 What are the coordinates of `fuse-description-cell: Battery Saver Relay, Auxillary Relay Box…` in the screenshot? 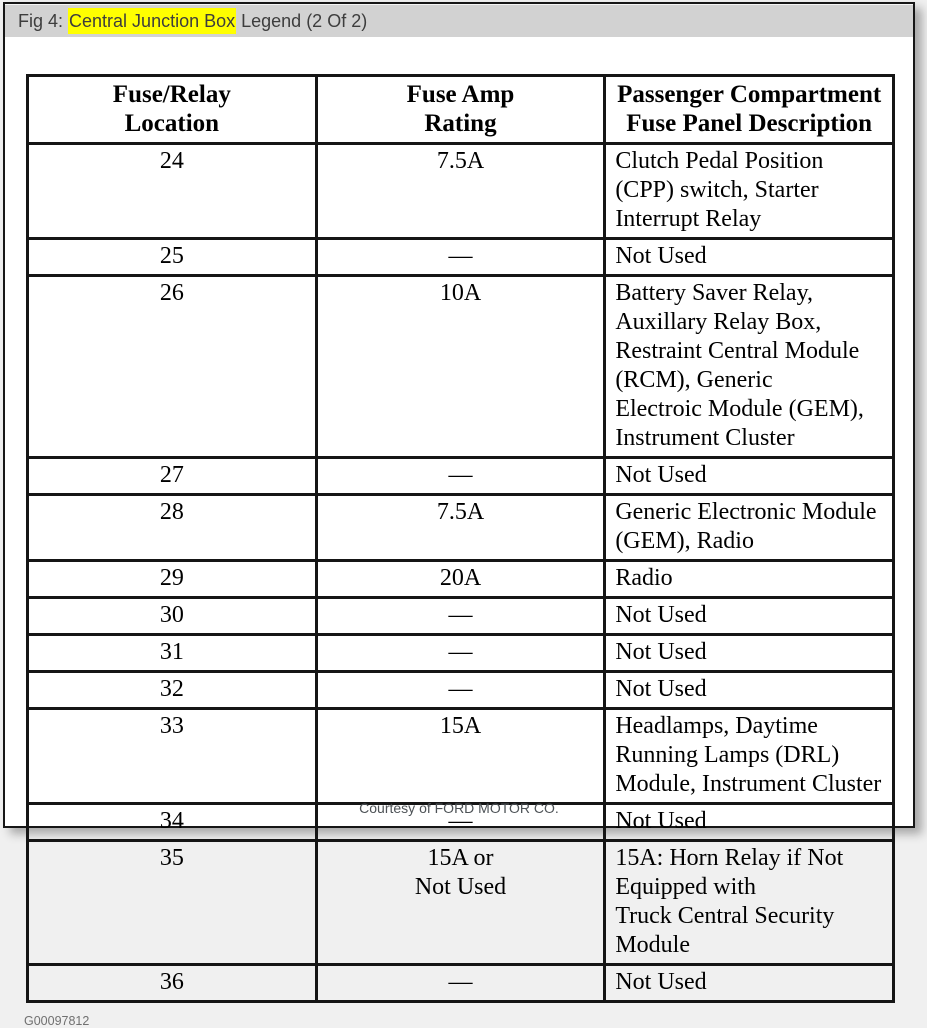 It's located at (749, 366).